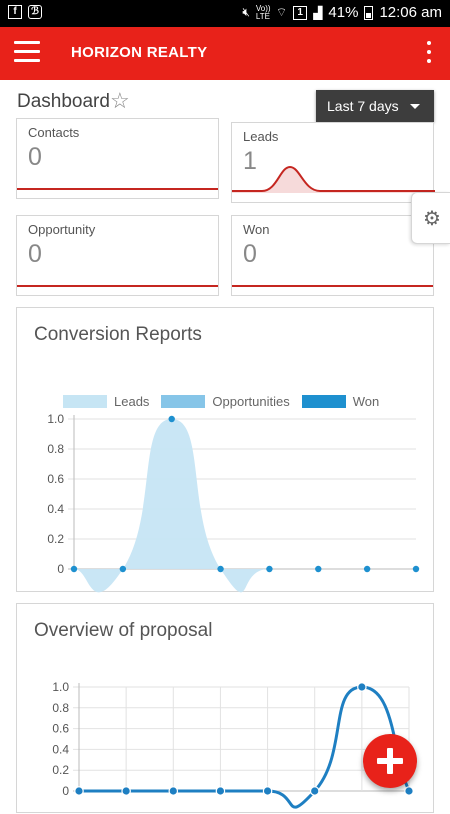 The image size is (450, 814). Describe the element at coordinates (415, 106) in the screenshot. I see `caret-down-icon` at that location.